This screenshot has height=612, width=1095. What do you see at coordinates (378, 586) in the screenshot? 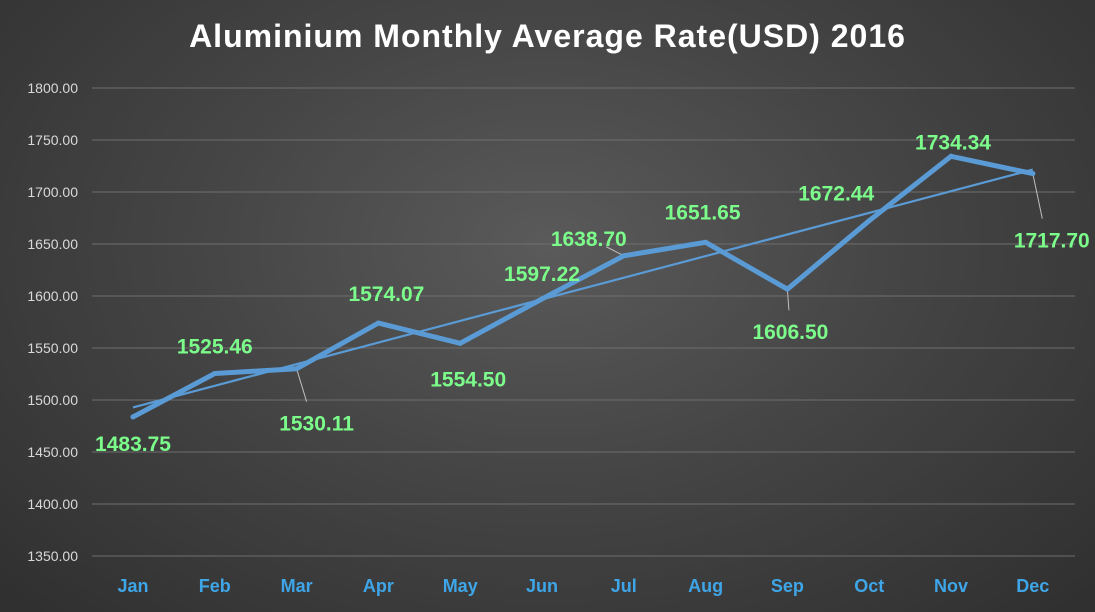
I see `x-category-label: Apr` at bounding box center [378, 586].